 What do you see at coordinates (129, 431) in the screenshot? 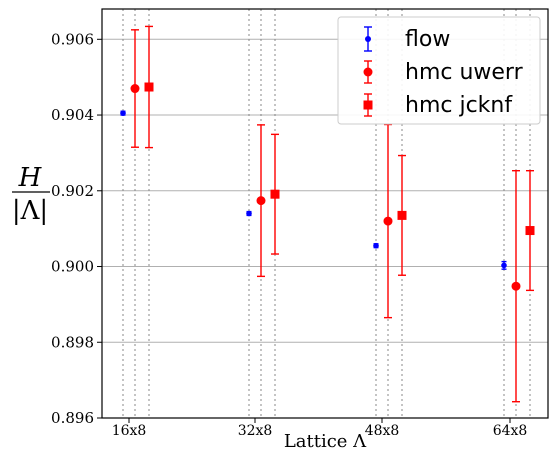
I see `x-tick-label: 16x8` at bounding box center [129, 431].